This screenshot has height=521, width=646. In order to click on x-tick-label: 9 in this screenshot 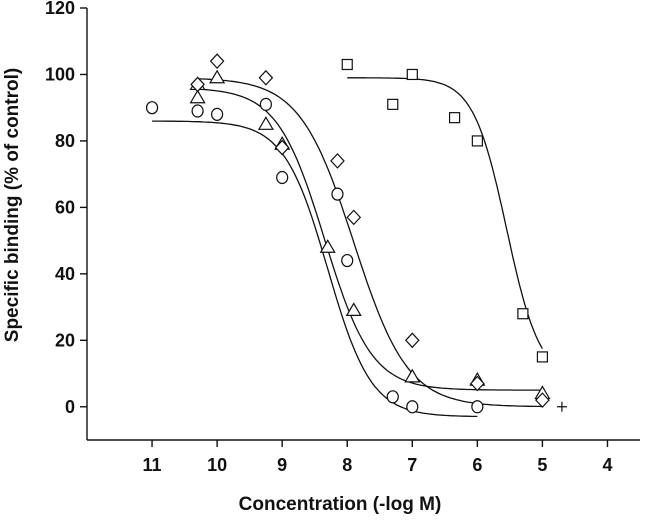, I will do `click(282, 465)`.